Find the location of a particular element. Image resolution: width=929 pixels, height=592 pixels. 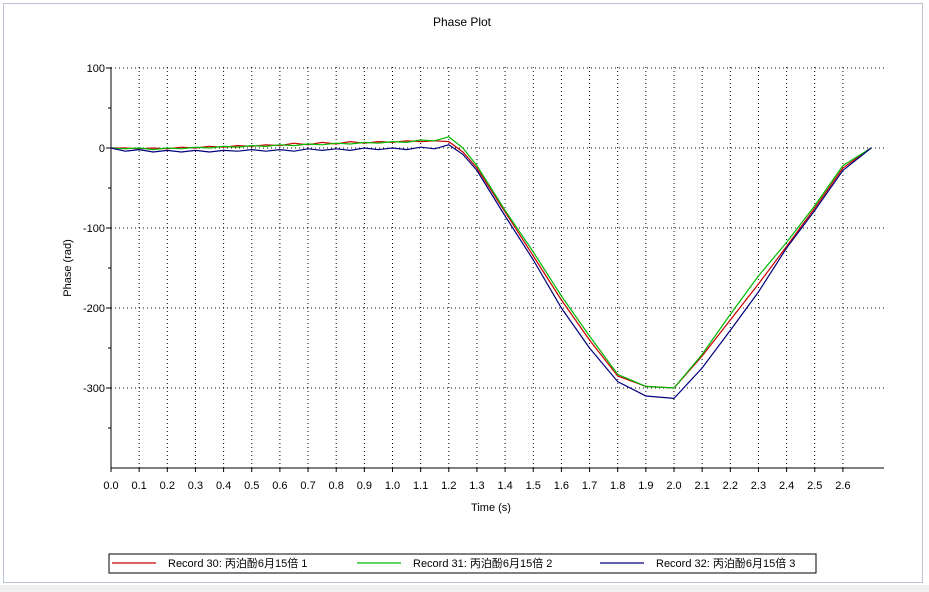

x-tick-label: 0.9 is located at coordinates (364, 486).